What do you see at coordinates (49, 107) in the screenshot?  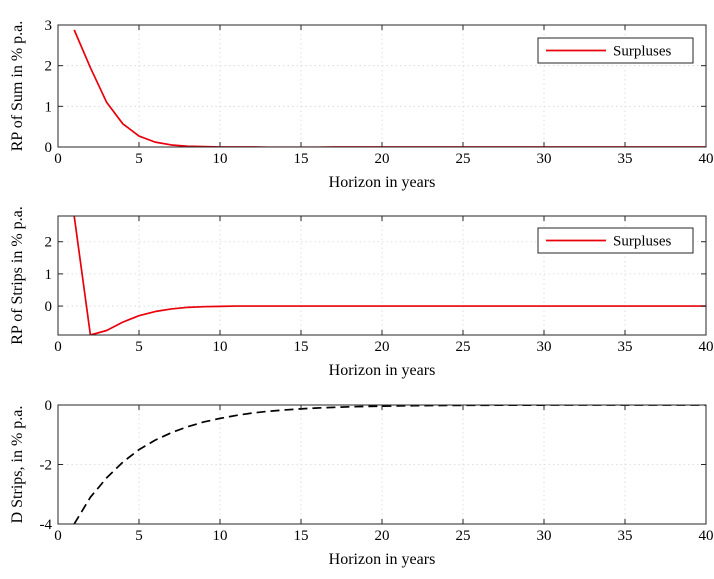 I see `chart-1-ytick-label-1: 1` at bounding box center [49, 107].